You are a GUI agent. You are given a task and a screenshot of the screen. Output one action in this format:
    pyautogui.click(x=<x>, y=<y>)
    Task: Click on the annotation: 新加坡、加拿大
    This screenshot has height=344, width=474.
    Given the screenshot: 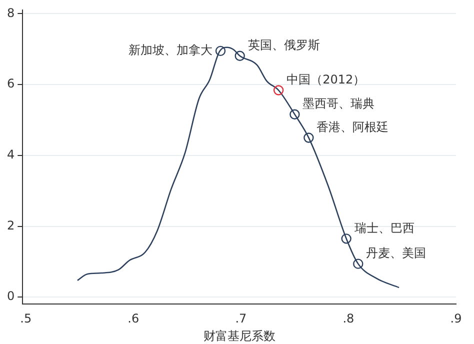 What is the action you would take?
    pyautogui.click(x=170, y=50)
    